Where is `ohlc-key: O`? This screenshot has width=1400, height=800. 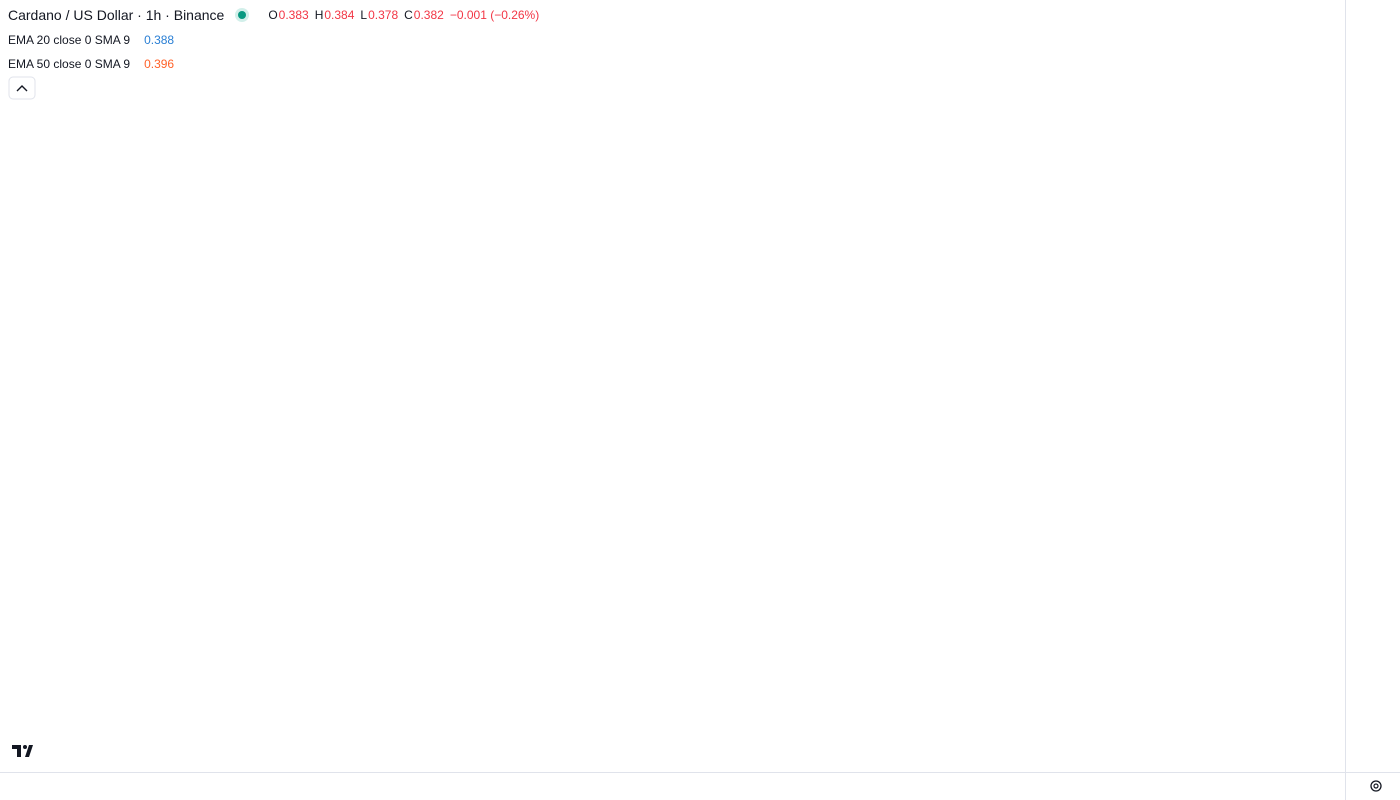 ohlc-key: O is located at coordinates (273, 15).